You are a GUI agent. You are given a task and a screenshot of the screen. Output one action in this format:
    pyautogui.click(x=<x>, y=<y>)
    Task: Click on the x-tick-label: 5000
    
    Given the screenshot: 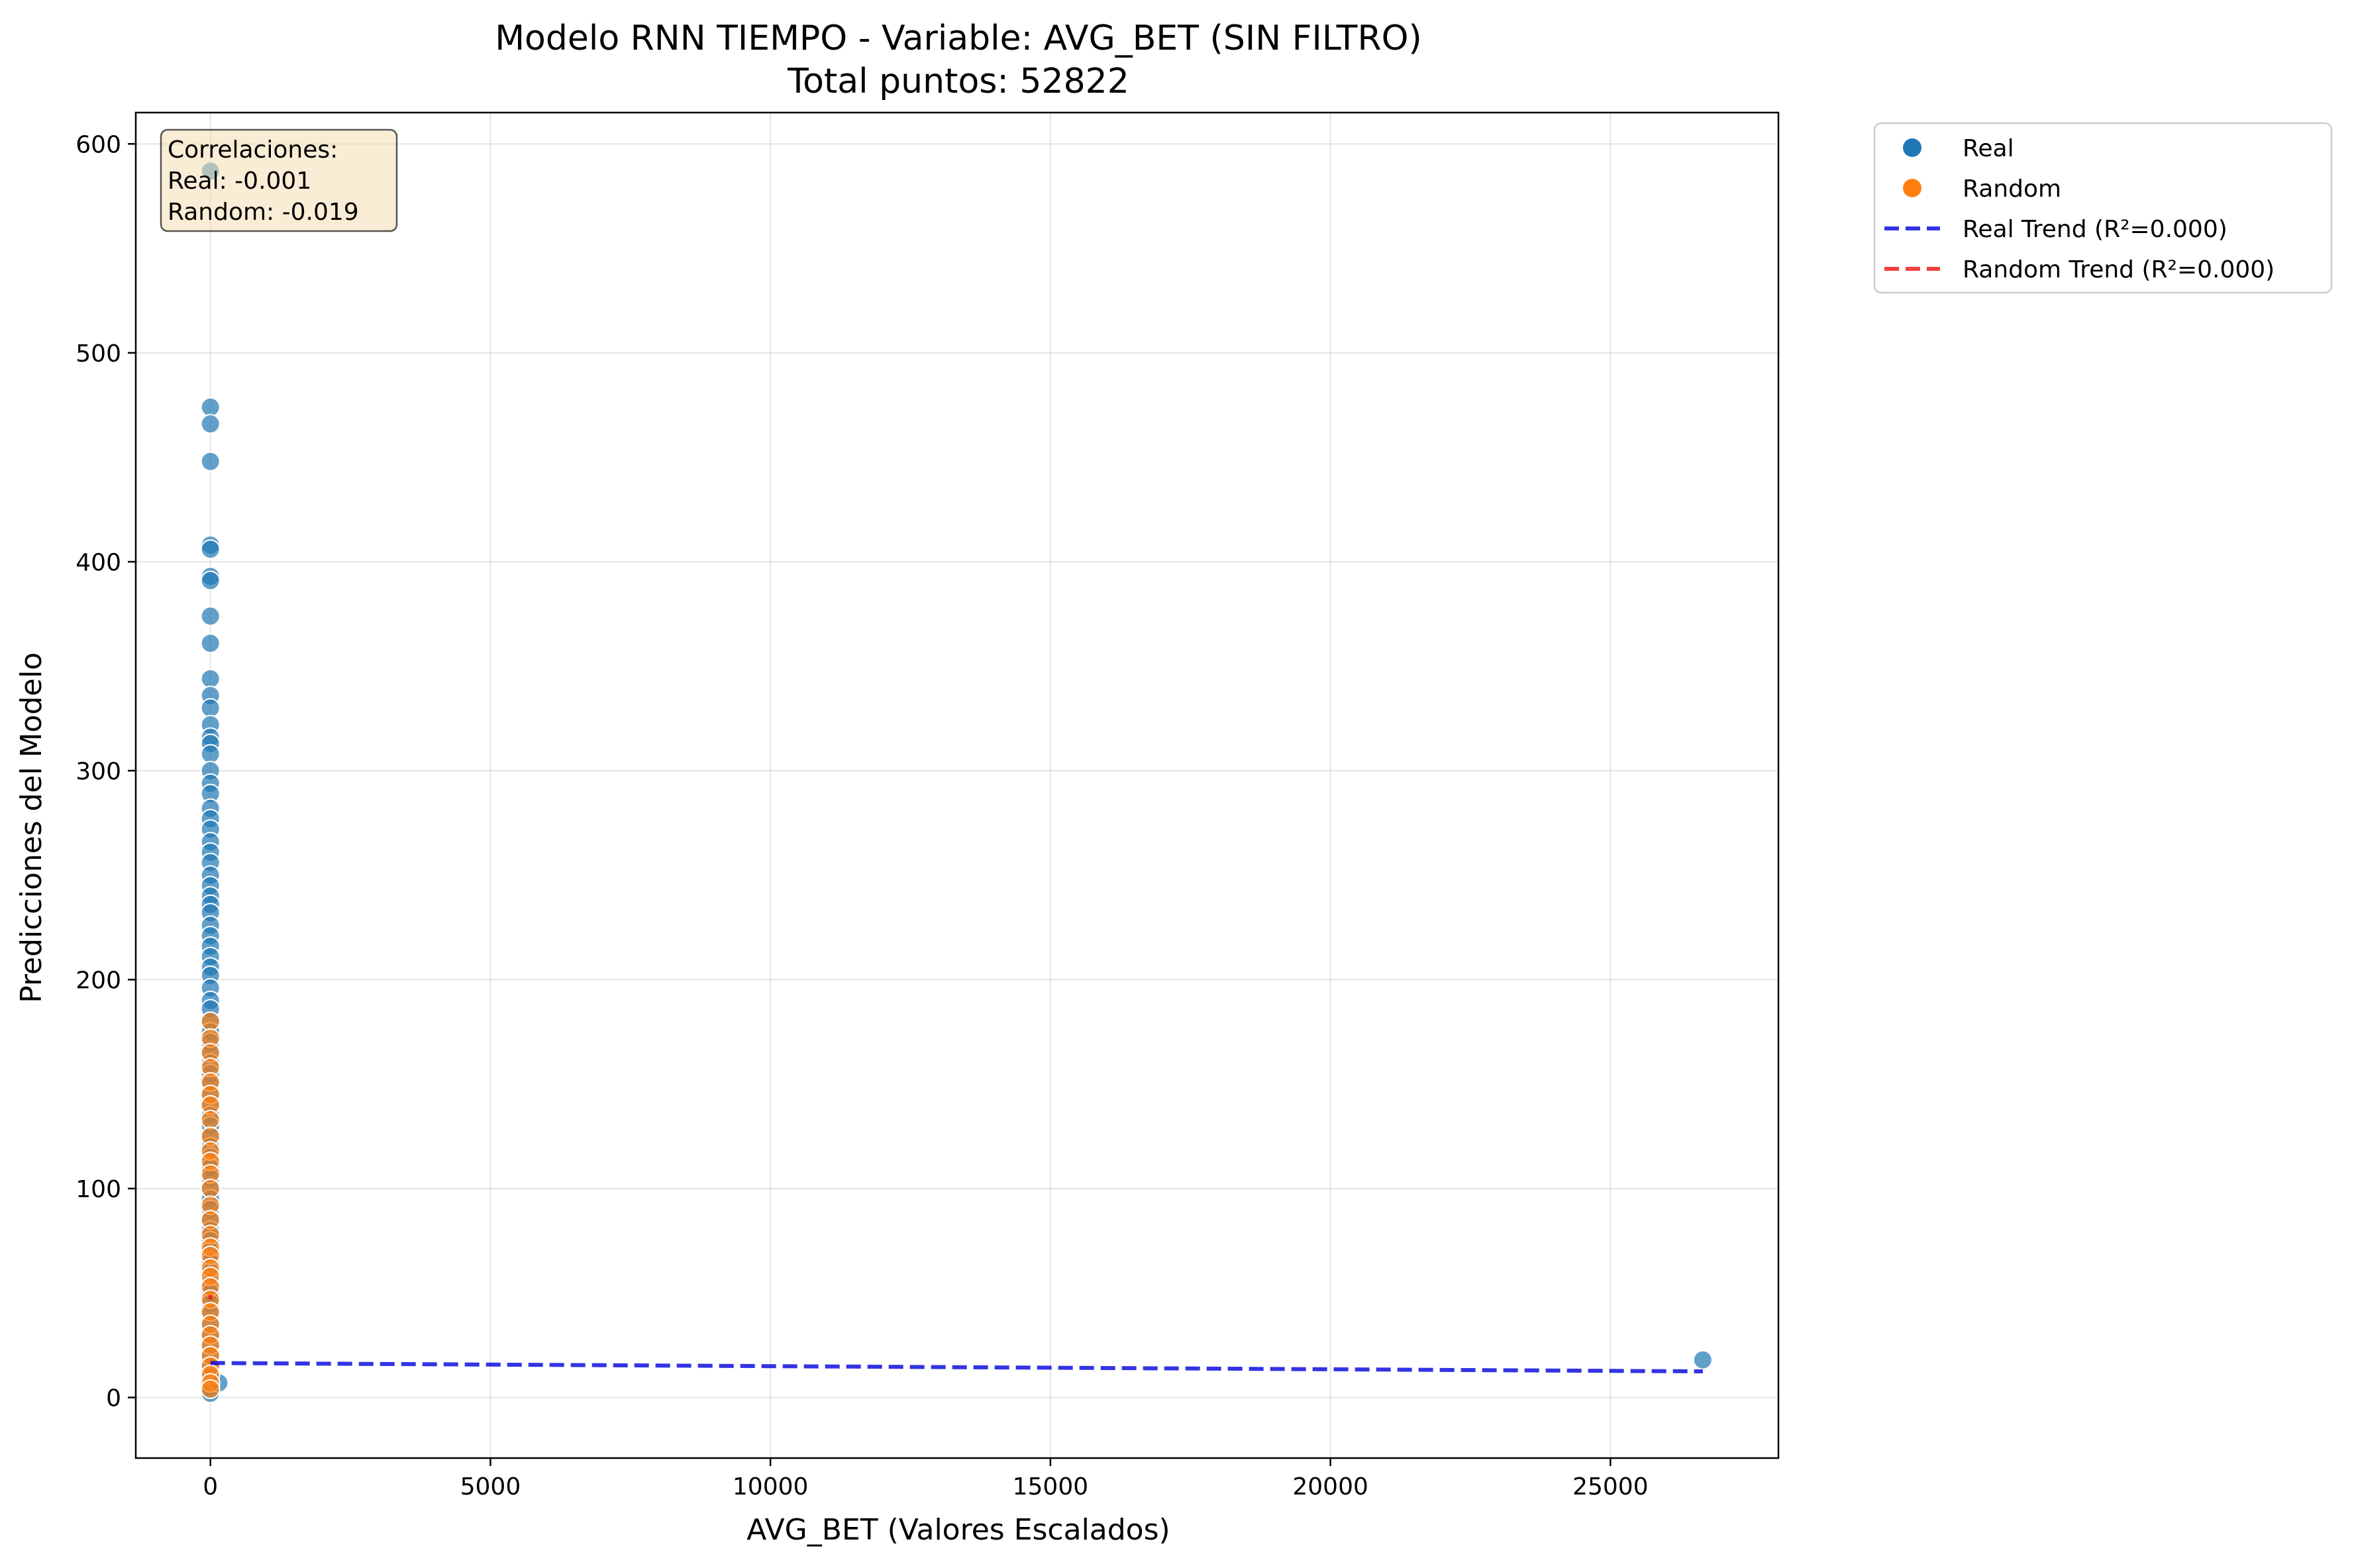 What is the action you would take?
    pyautogui.click(x=490, y=1486)
    